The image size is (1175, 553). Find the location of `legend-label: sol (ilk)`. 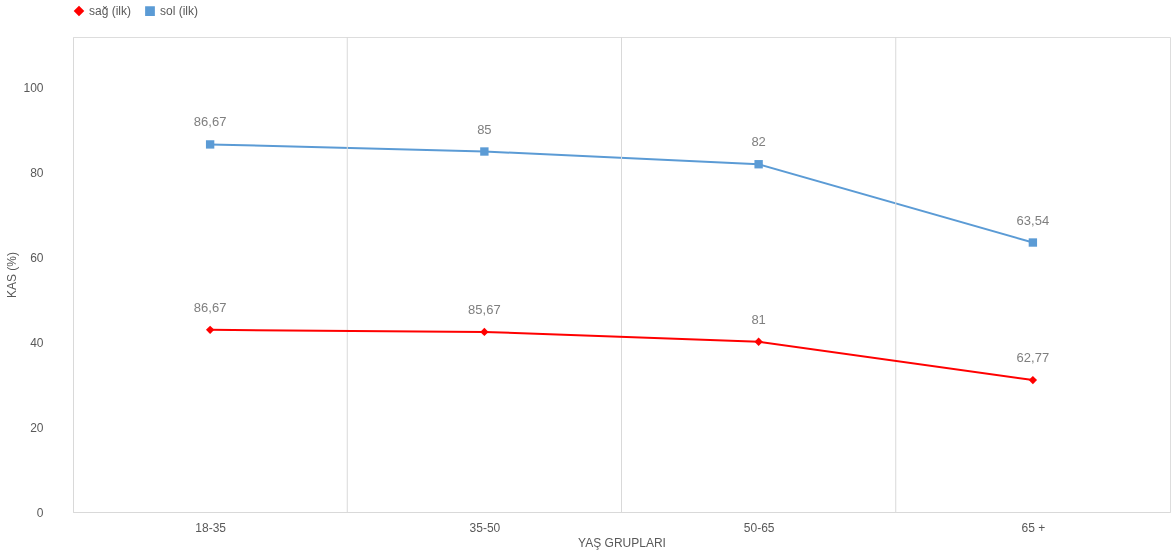

legend-label: sol (ilk) is located at coordinates (179, 11).